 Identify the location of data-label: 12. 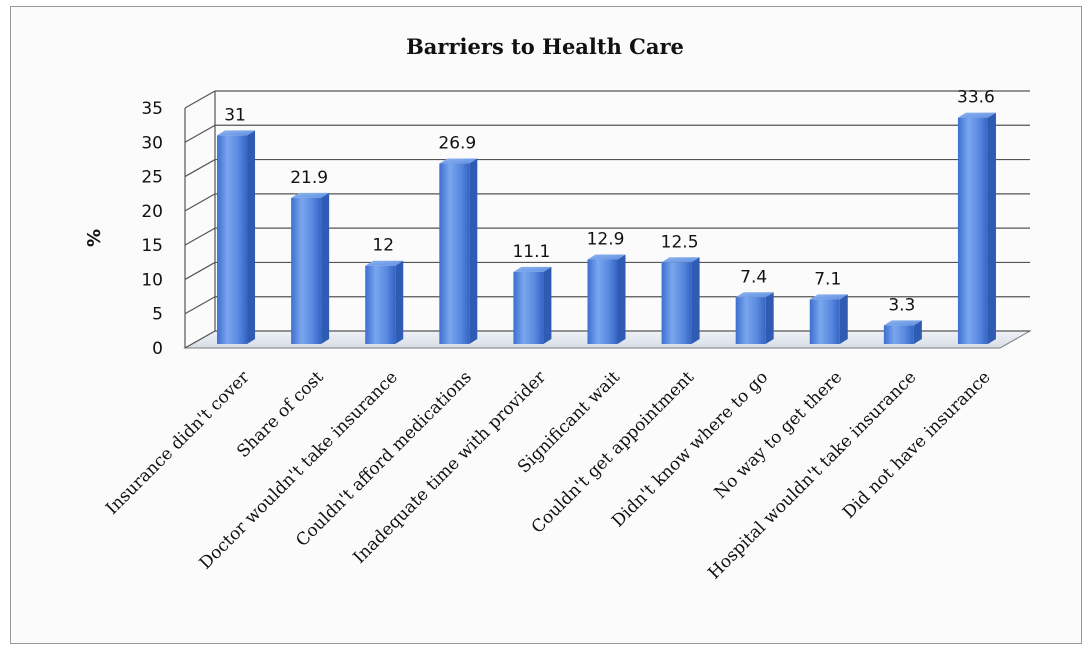
(383, 246).